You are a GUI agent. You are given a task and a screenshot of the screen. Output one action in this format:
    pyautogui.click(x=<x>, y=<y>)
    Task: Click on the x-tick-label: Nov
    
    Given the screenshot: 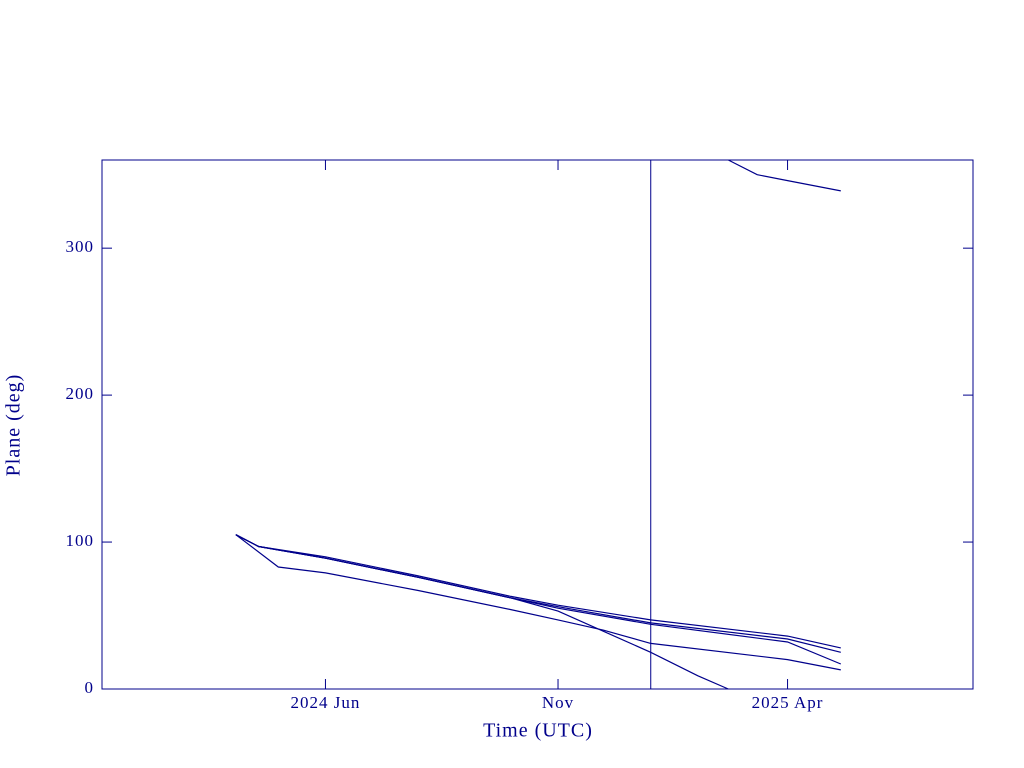 What is the action you would take?
    pyautogui.click(x=558, y=702)
    